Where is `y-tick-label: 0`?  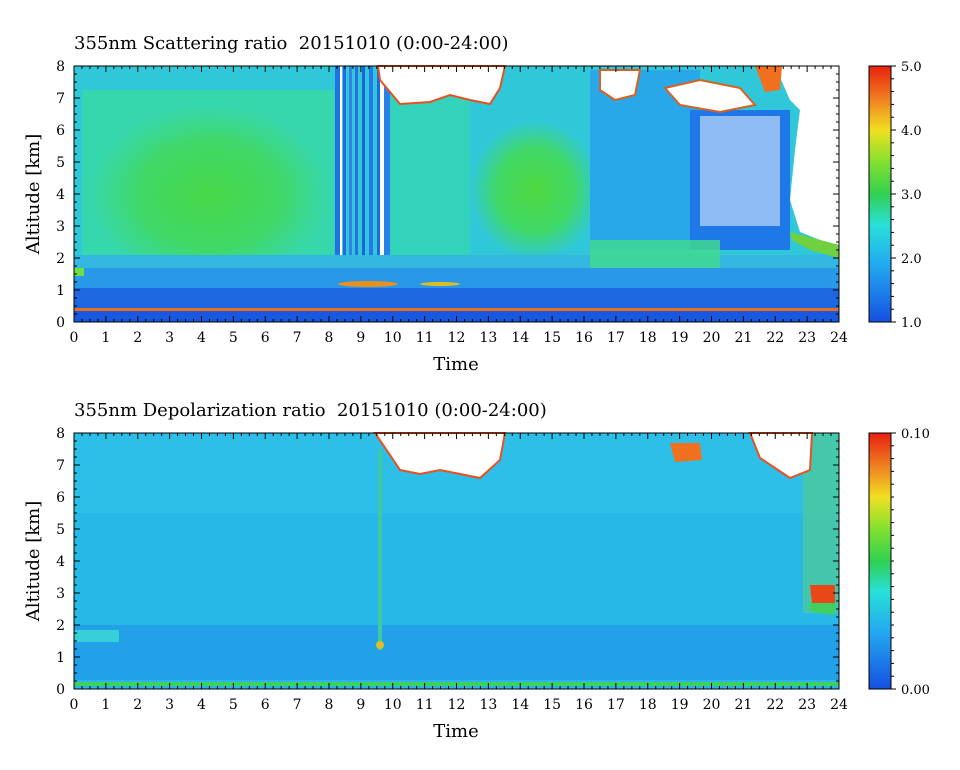
y-tick-label: 0 is located at coordinates (60, 690).